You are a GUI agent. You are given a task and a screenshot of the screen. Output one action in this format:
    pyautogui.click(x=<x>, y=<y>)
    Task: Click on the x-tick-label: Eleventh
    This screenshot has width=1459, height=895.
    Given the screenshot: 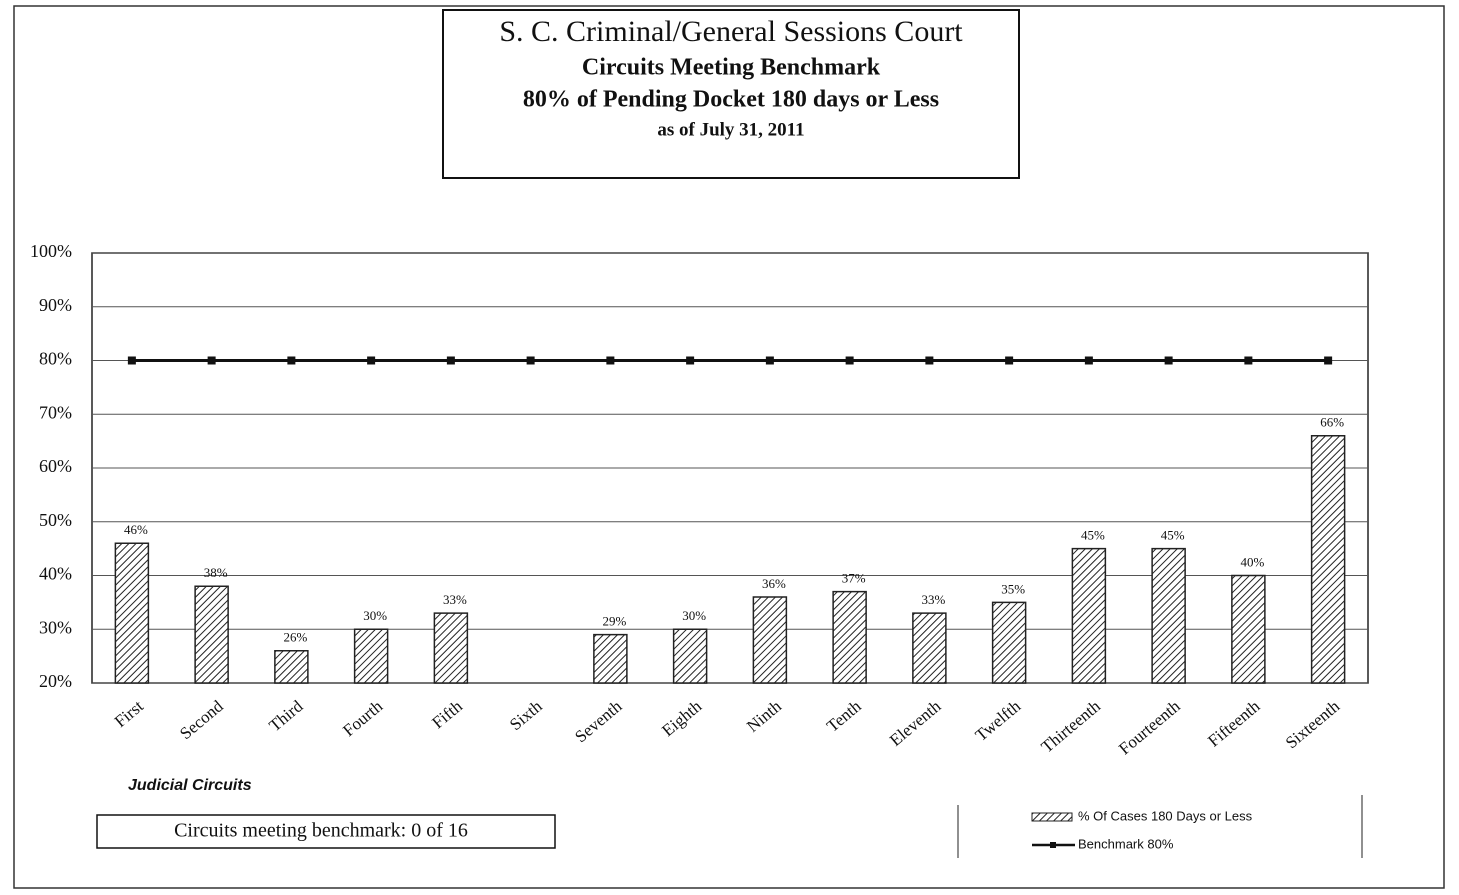 What is the action you would take?
    pyautogui.click(x=915, y=723)
    